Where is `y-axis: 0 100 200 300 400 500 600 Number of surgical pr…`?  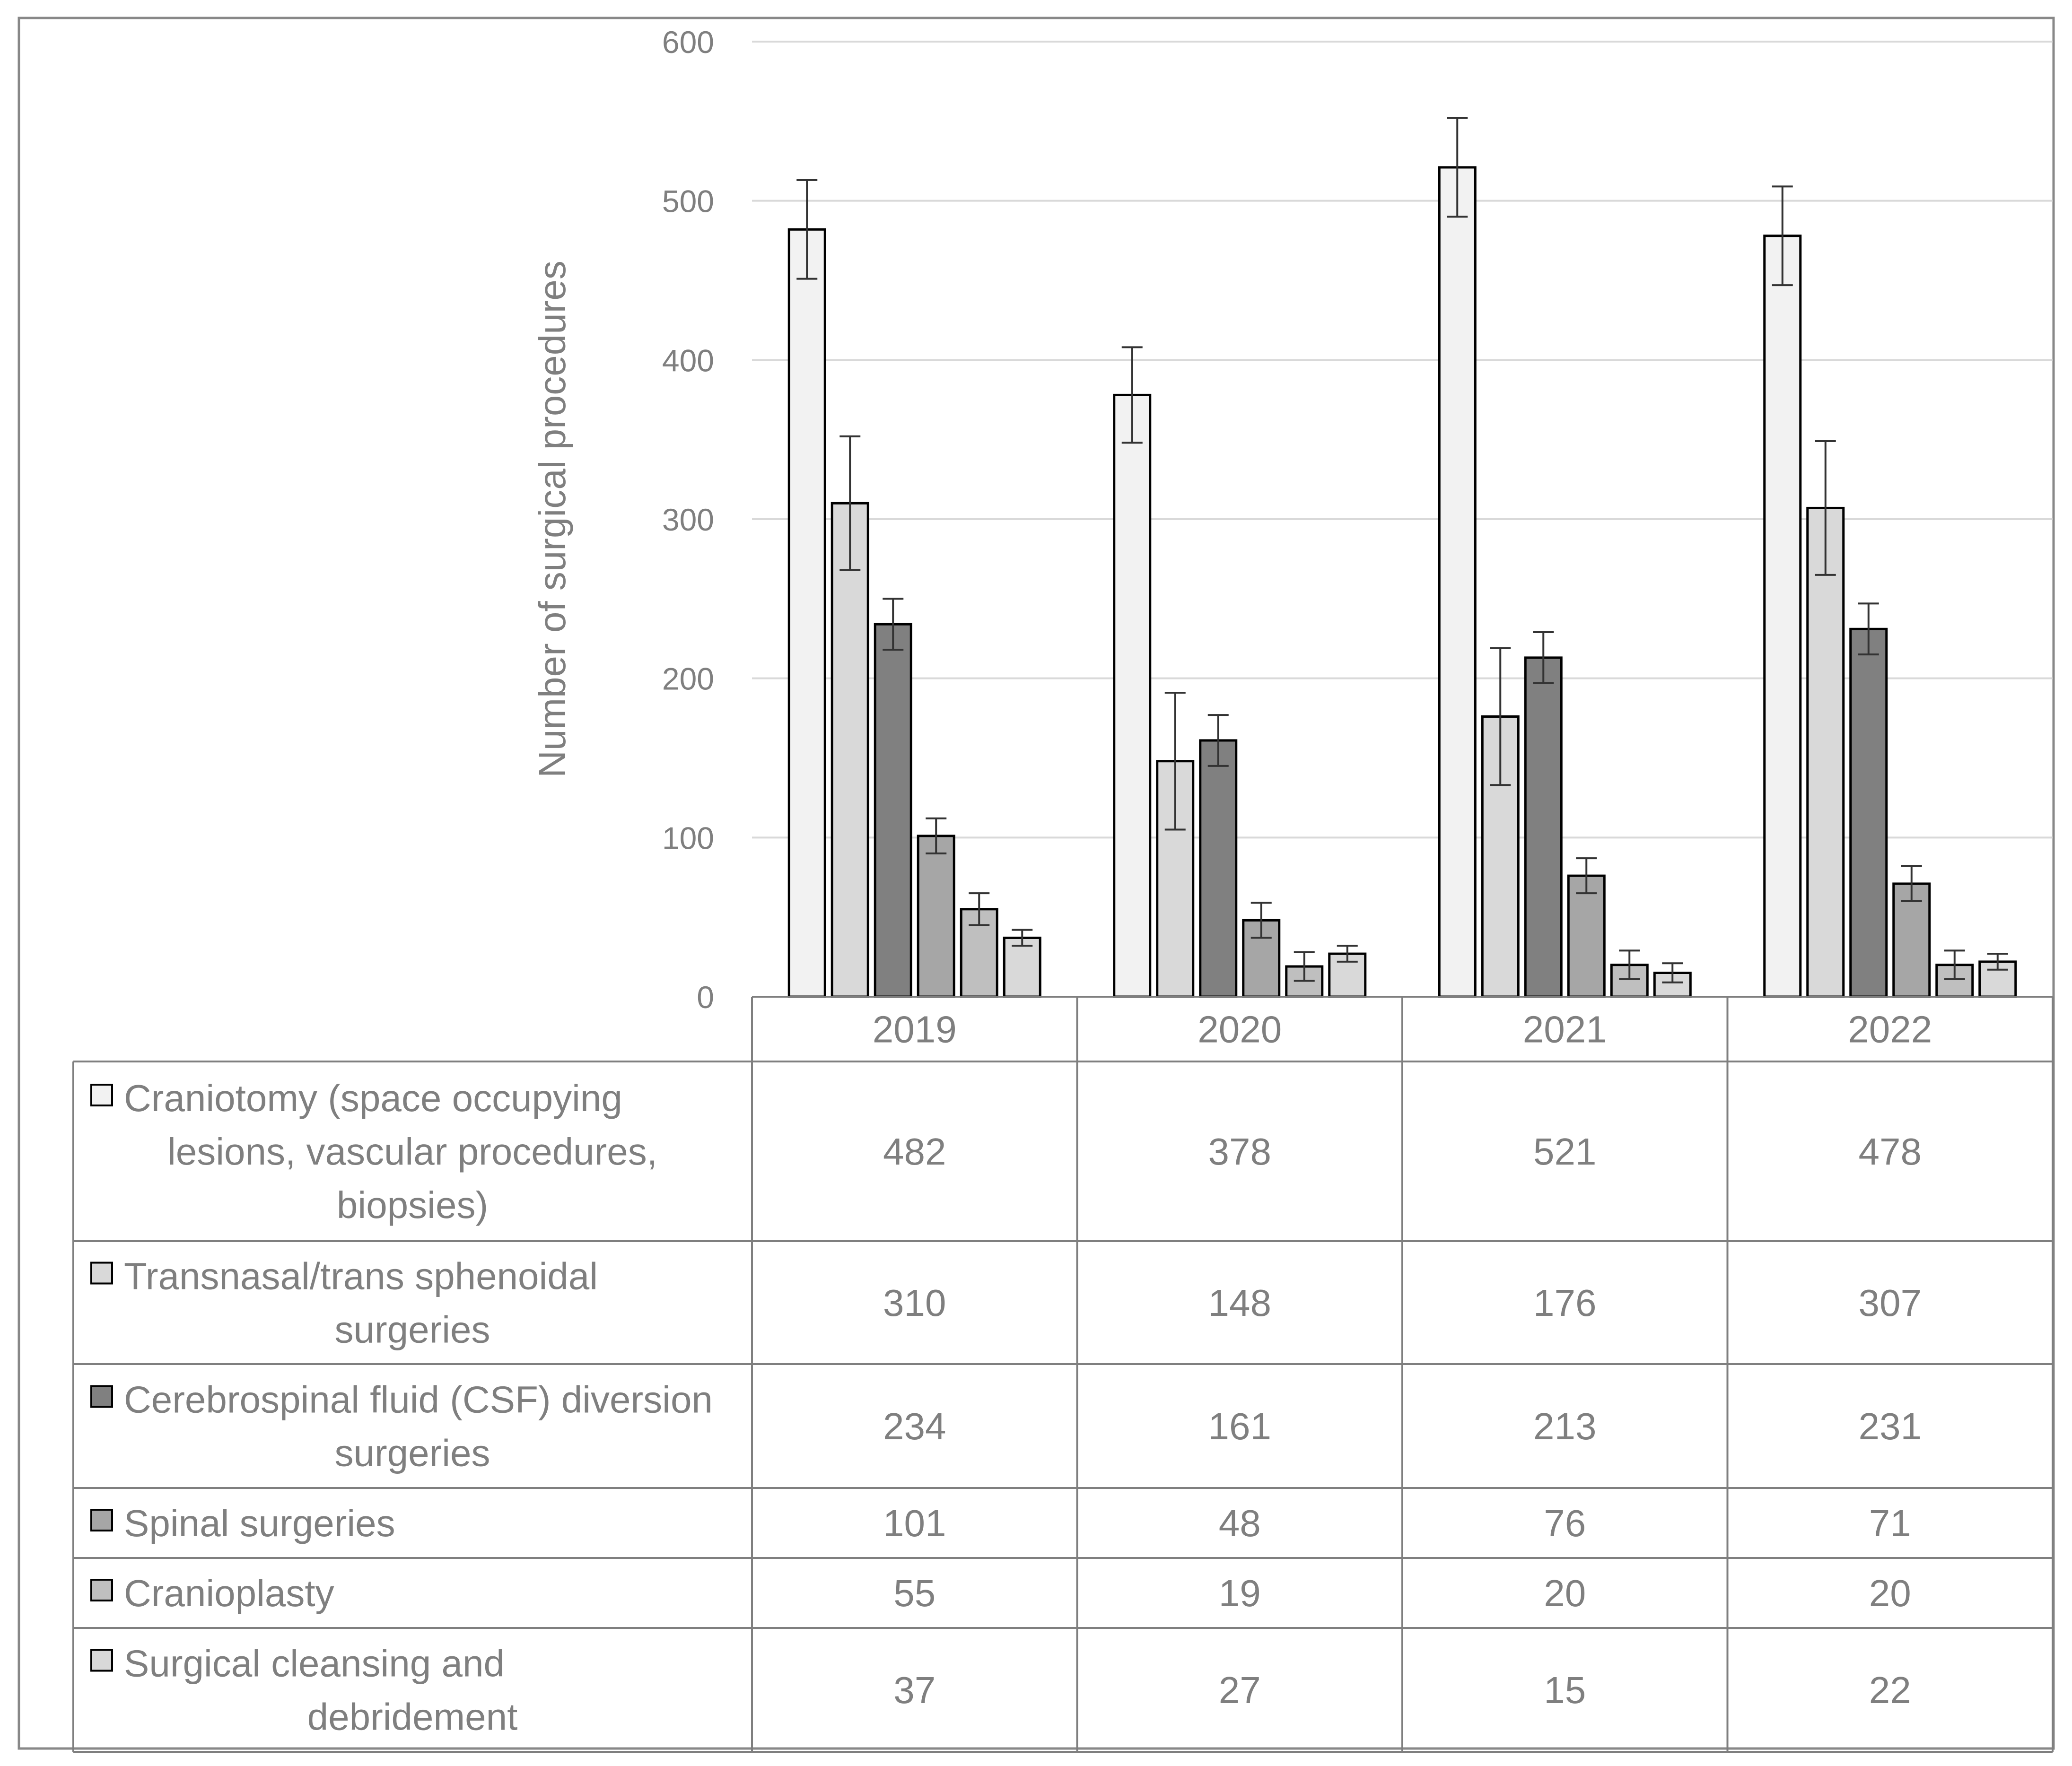
y-axis: 0 100 200 300 400 500 600 Number of surgical pr… is located at coordinates (622, 520).